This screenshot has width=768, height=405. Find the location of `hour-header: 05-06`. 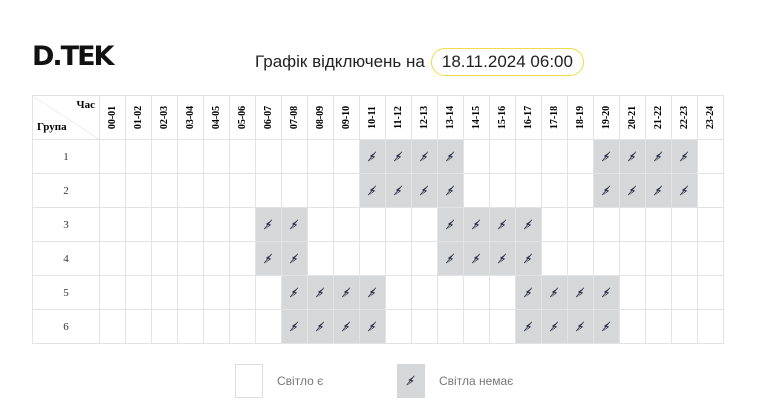

hour-header: 05-06 is located at coordinates (242, 117).